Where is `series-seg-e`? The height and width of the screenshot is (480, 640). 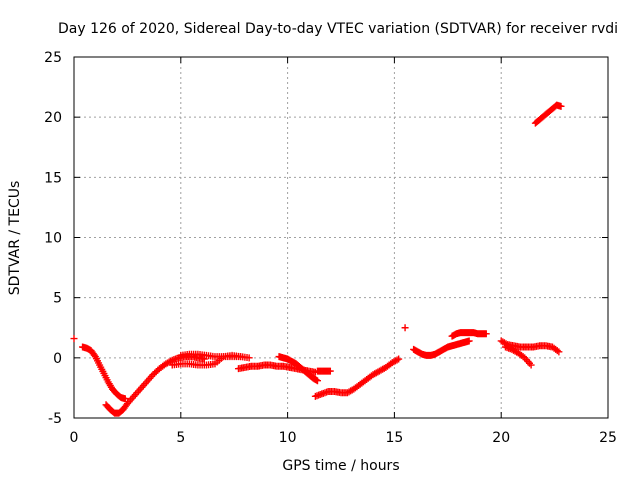 series-seg-e is located at coordinates (211, 355).